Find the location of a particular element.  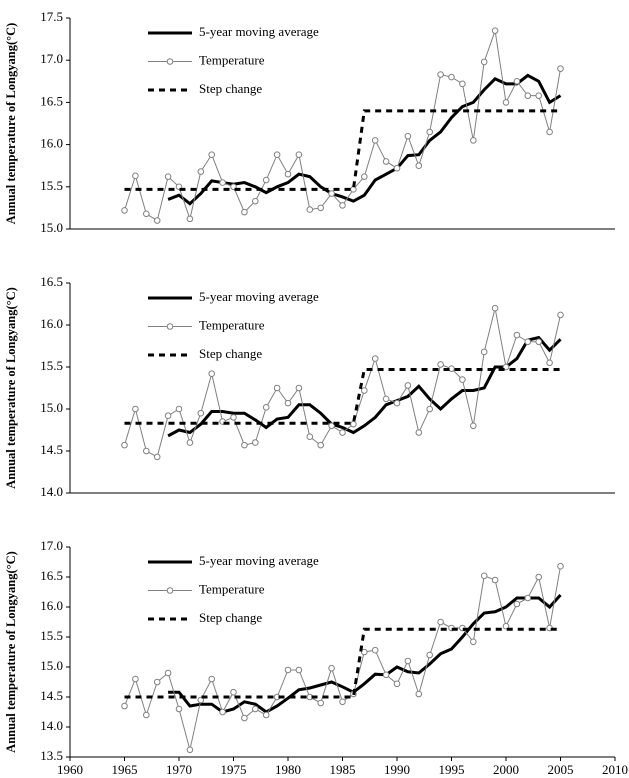

x-tick-label: 2000 is located at coordinates (506, 769).